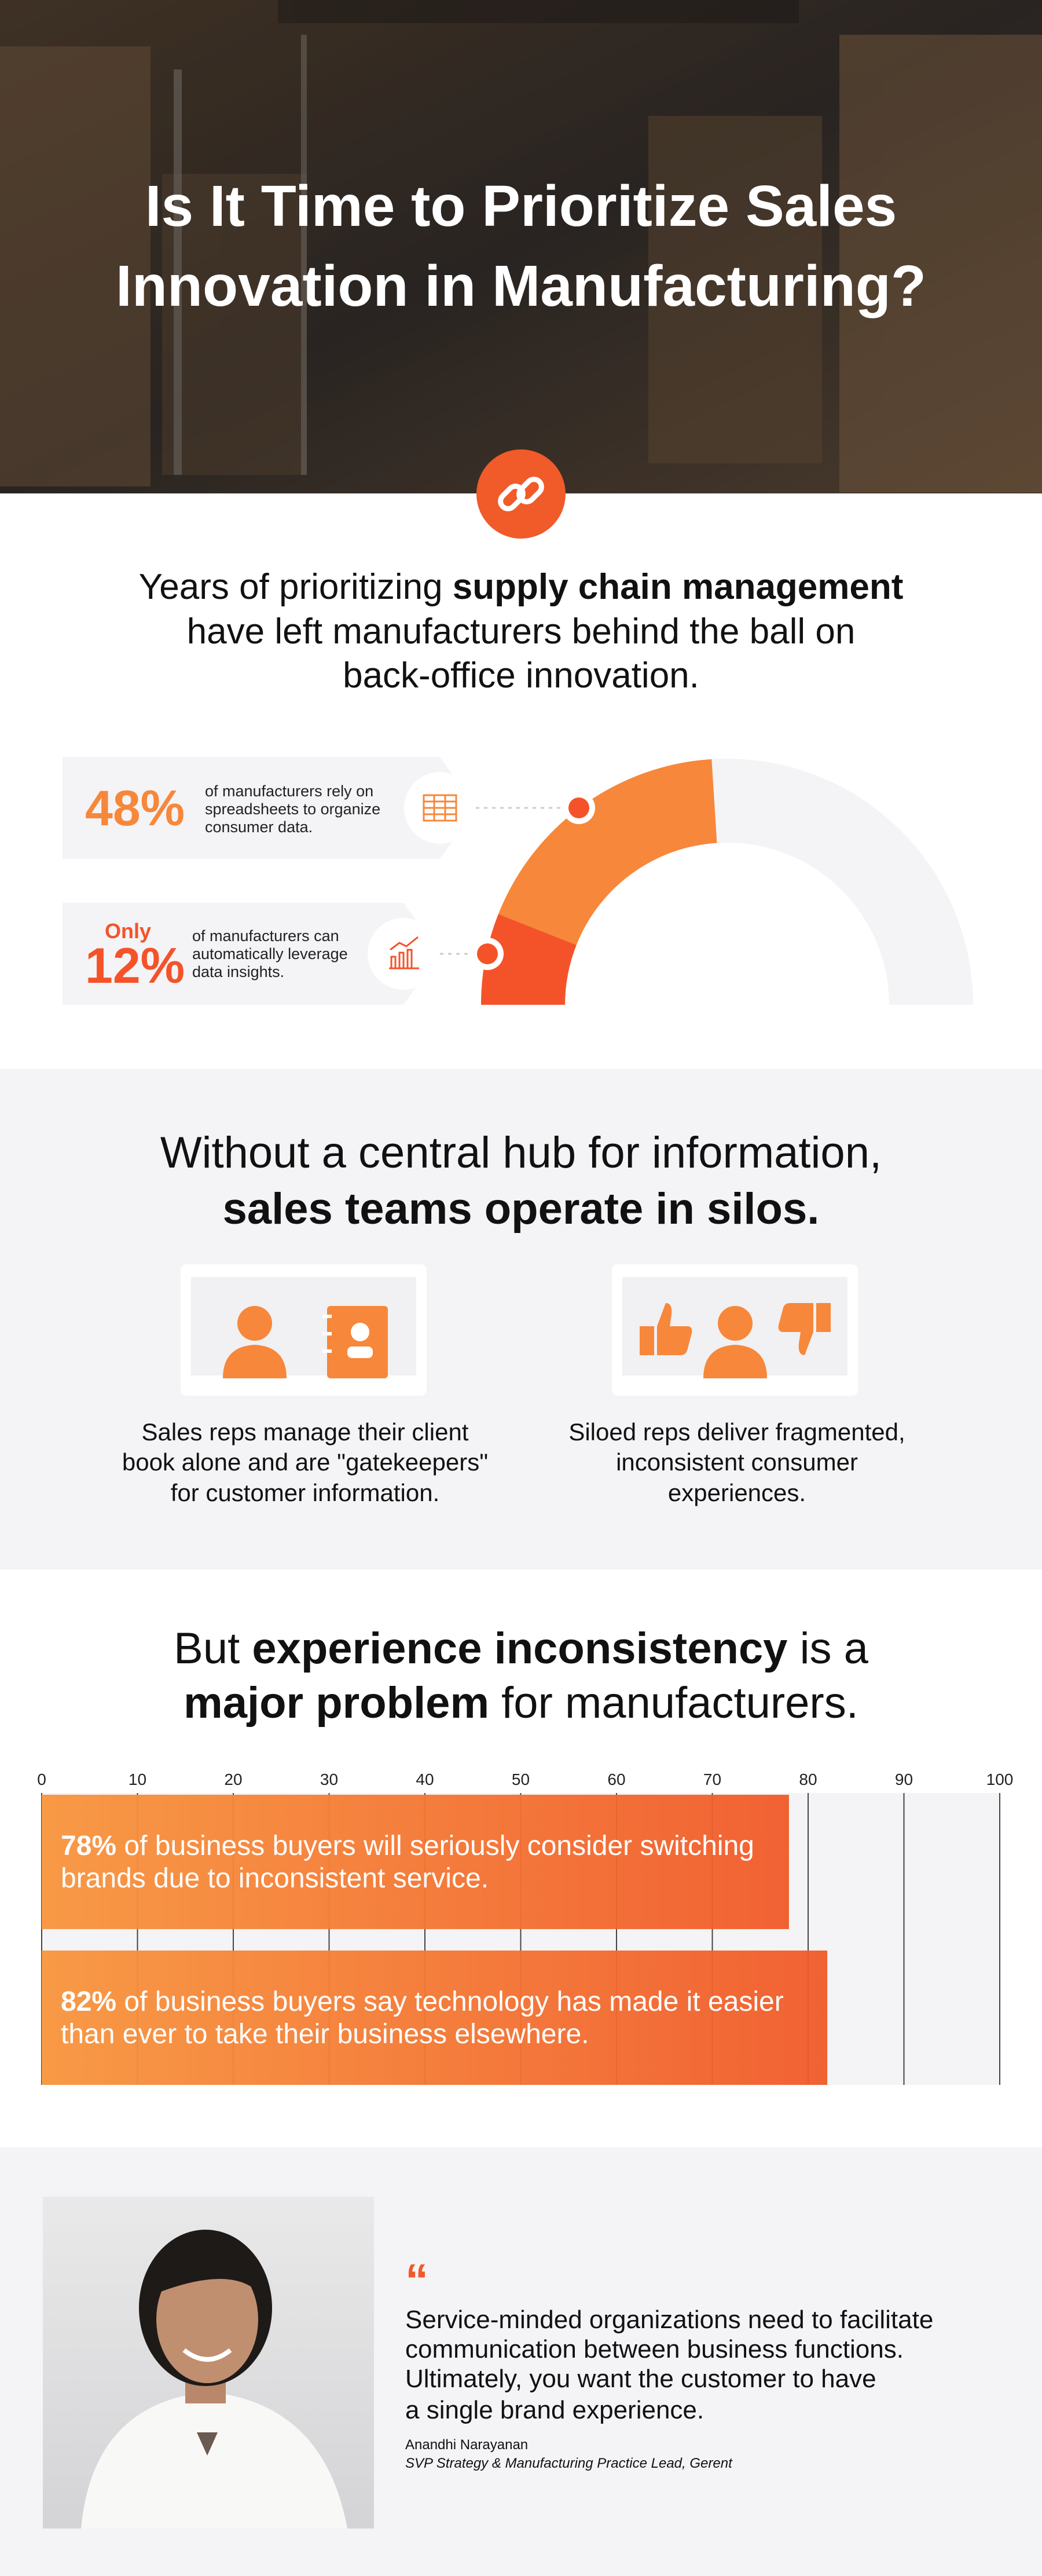 The width and height of the screenshot is (1042, 2576). Describe the element at coordinates (305, 1432) in the screenshot. I see `caption: Sales reps manage their client` at that location.